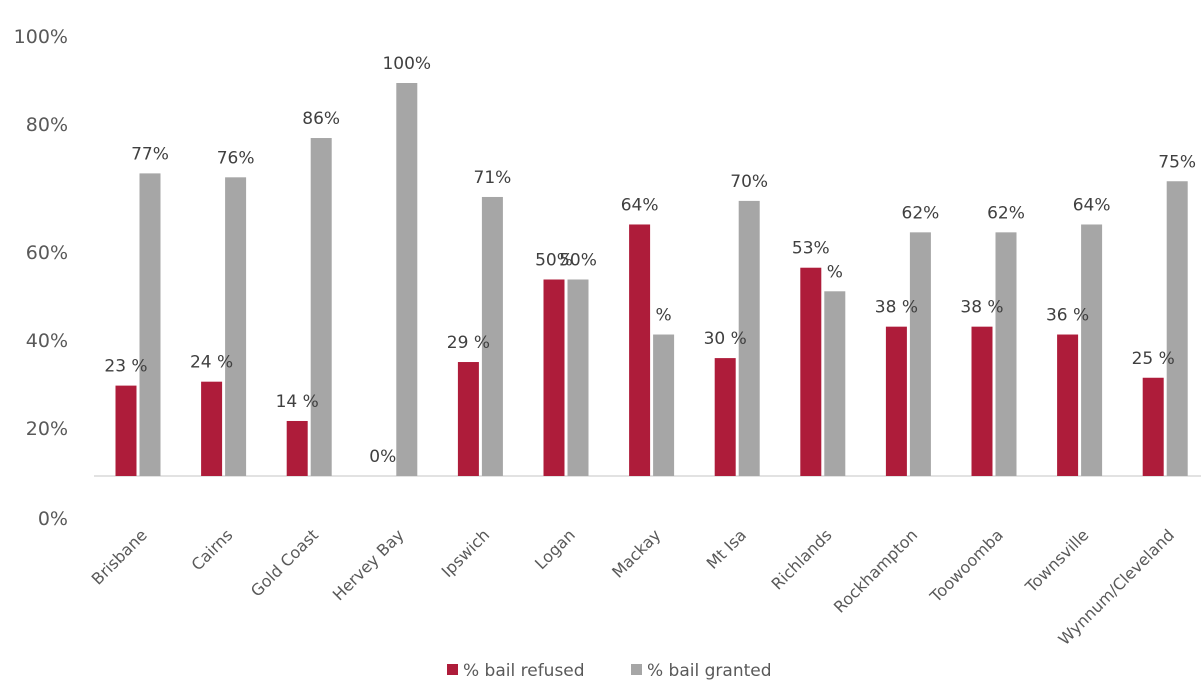 The width and height of the screenshot is (1201, 684). What do you see at coordinates (41, 278) in the screenshot?
I see `y-axis: 0% 20% 40% 60% 80% 100%` at bounding box center [41, 278].